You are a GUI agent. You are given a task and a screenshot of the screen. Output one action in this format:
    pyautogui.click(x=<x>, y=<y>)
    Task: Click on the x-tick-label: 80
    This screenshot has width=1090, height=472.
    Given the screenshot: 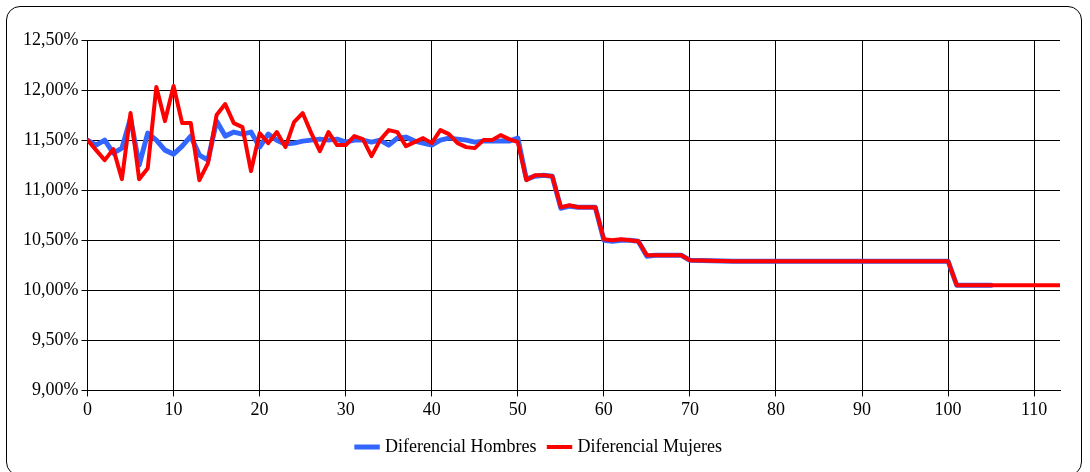 What is the action you would take?
    pyautogui.click(x=775, y=408)
    